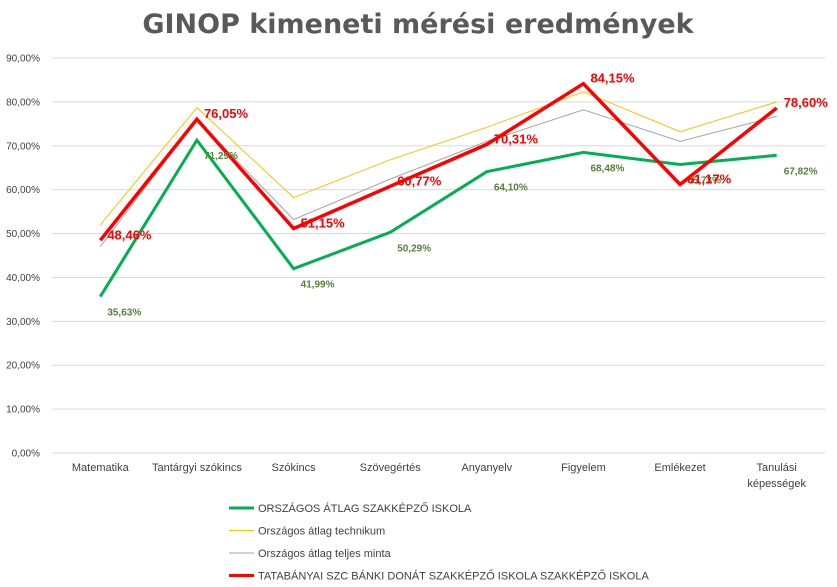 This screenshot has height=587, width=837. I want to click on data-label: 61,17%, so click(709, 179).